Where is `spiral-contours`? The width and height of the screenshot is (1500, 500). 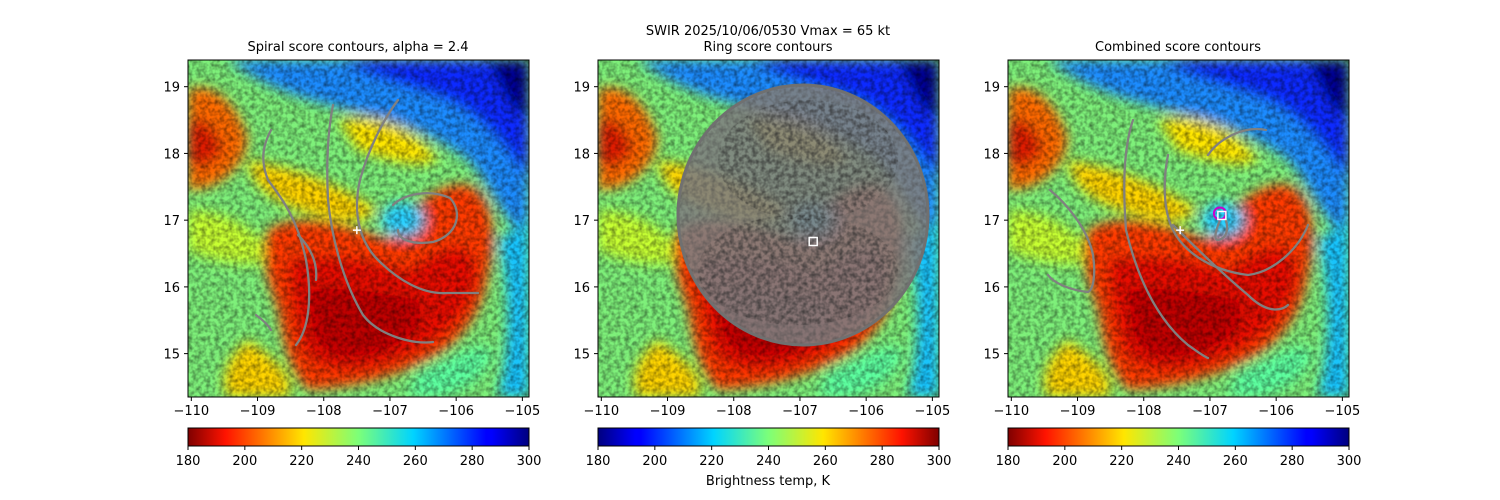 spiral-contours is located at coordinates (367, 222).